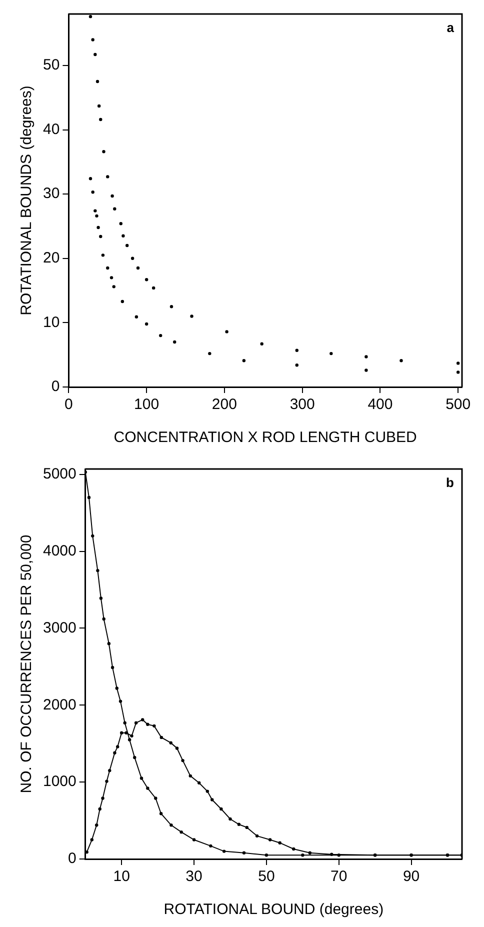 The image size is (484, 927). I want to click on annotation: a, so click(450, 28).